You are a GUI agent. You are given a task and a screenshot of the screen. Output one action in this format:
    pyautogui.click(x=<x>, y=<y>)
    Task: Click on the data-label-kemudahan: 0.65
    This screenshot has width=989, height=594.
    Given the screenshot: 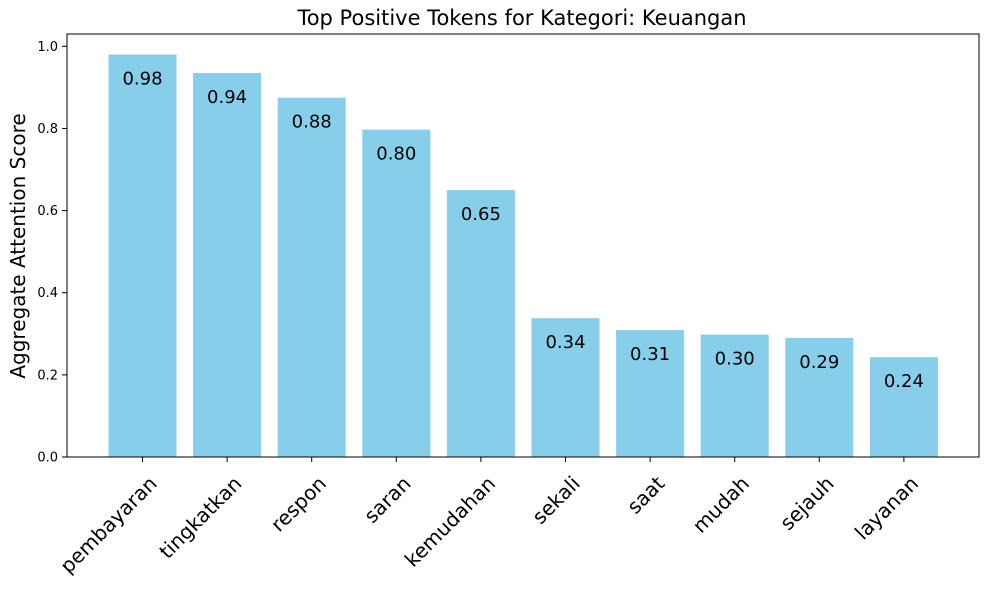 What is the action you would take?
    pyautogui.click(x=481, y=214)
    